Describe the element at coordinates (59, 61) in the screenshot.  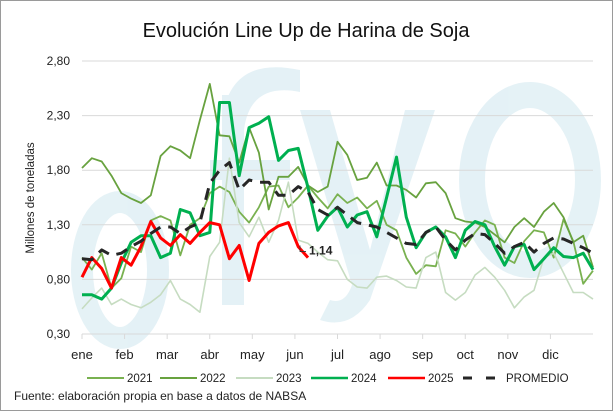
I see `y-tick-label: 2,80` at that location.